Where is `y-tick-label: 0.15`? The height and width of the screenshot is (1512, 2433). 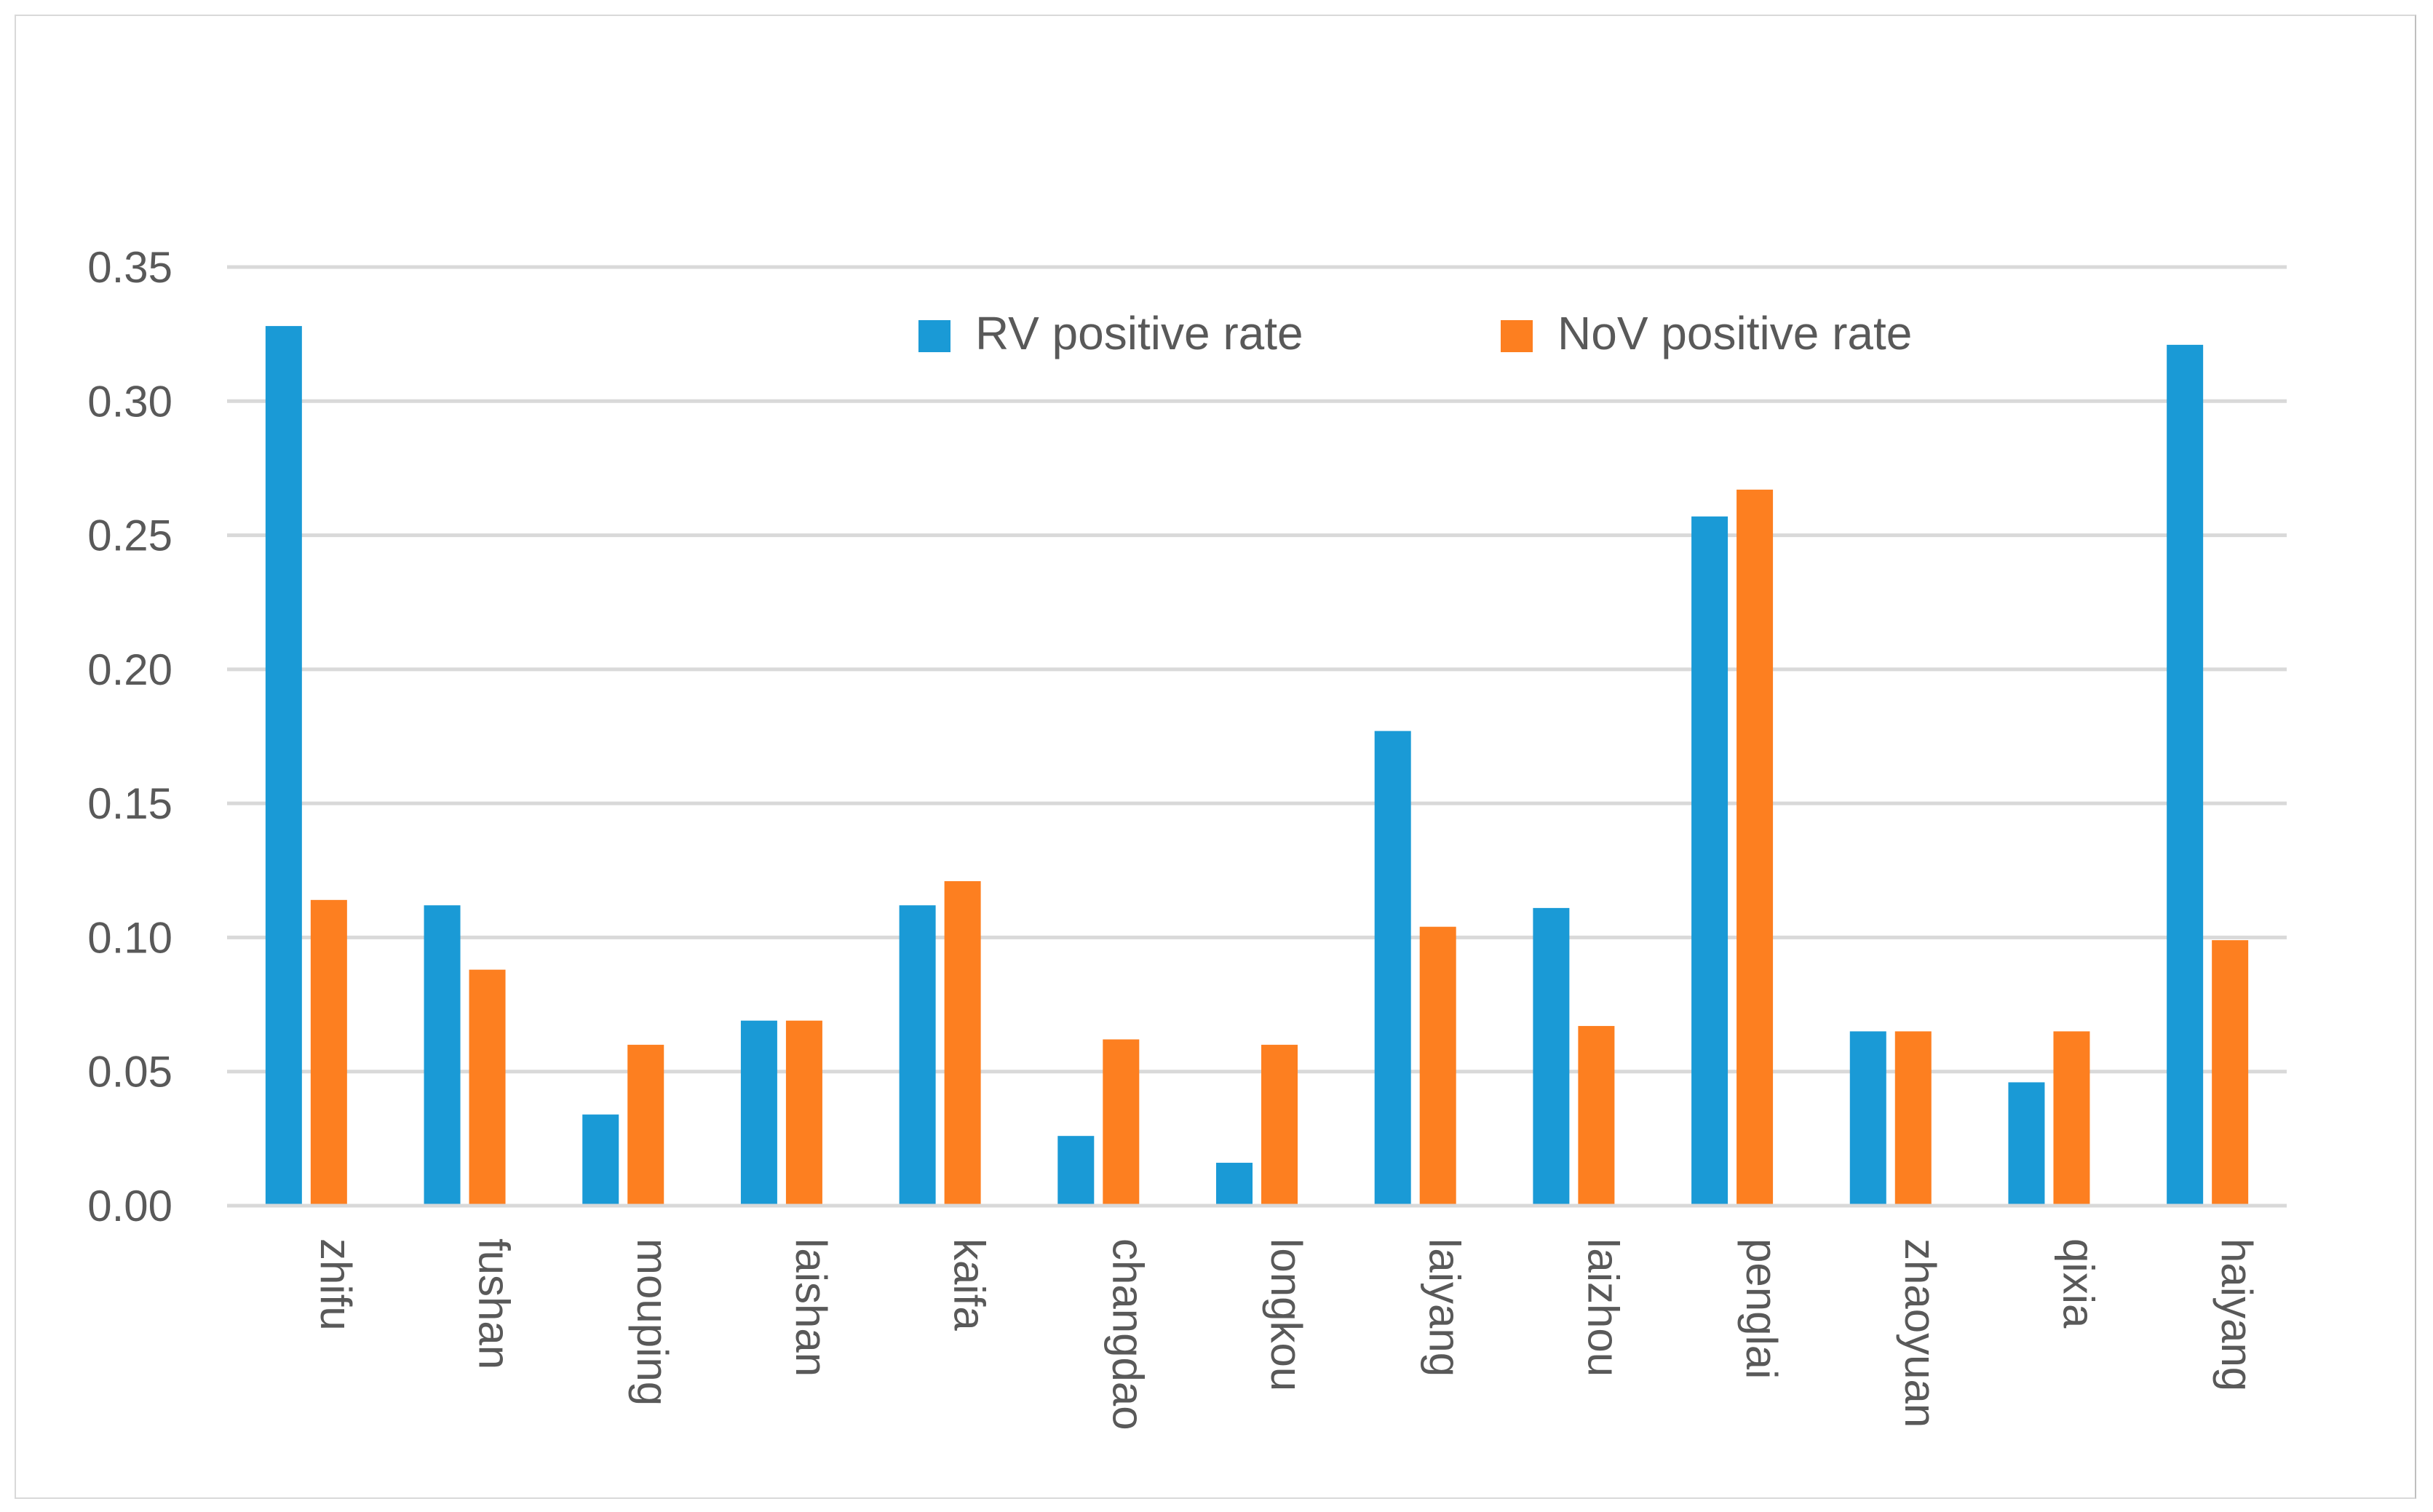
y-tick-label: 0.15 is located at coordinates (129, 803).